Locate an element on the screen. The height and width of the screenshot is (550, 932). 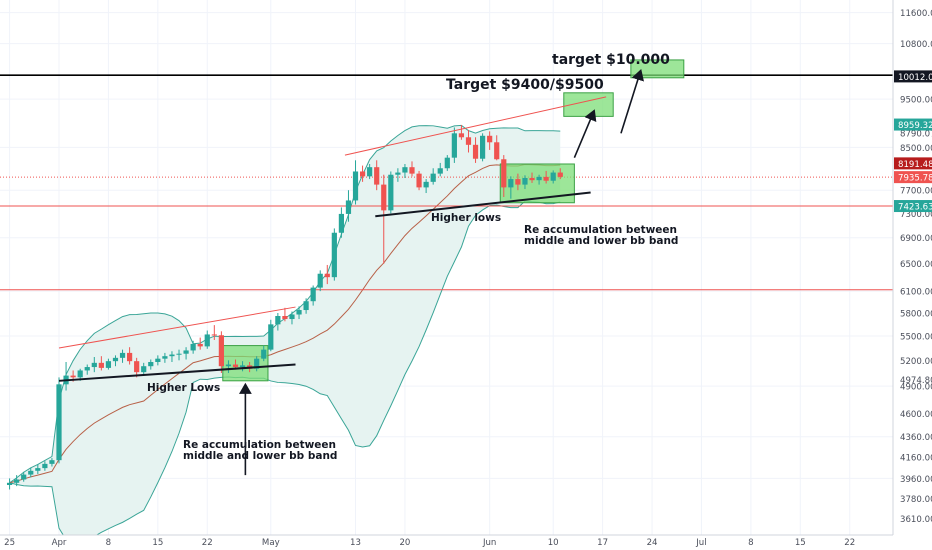
y-tick-label: 8790.07 is located at coordinates (916, 134).